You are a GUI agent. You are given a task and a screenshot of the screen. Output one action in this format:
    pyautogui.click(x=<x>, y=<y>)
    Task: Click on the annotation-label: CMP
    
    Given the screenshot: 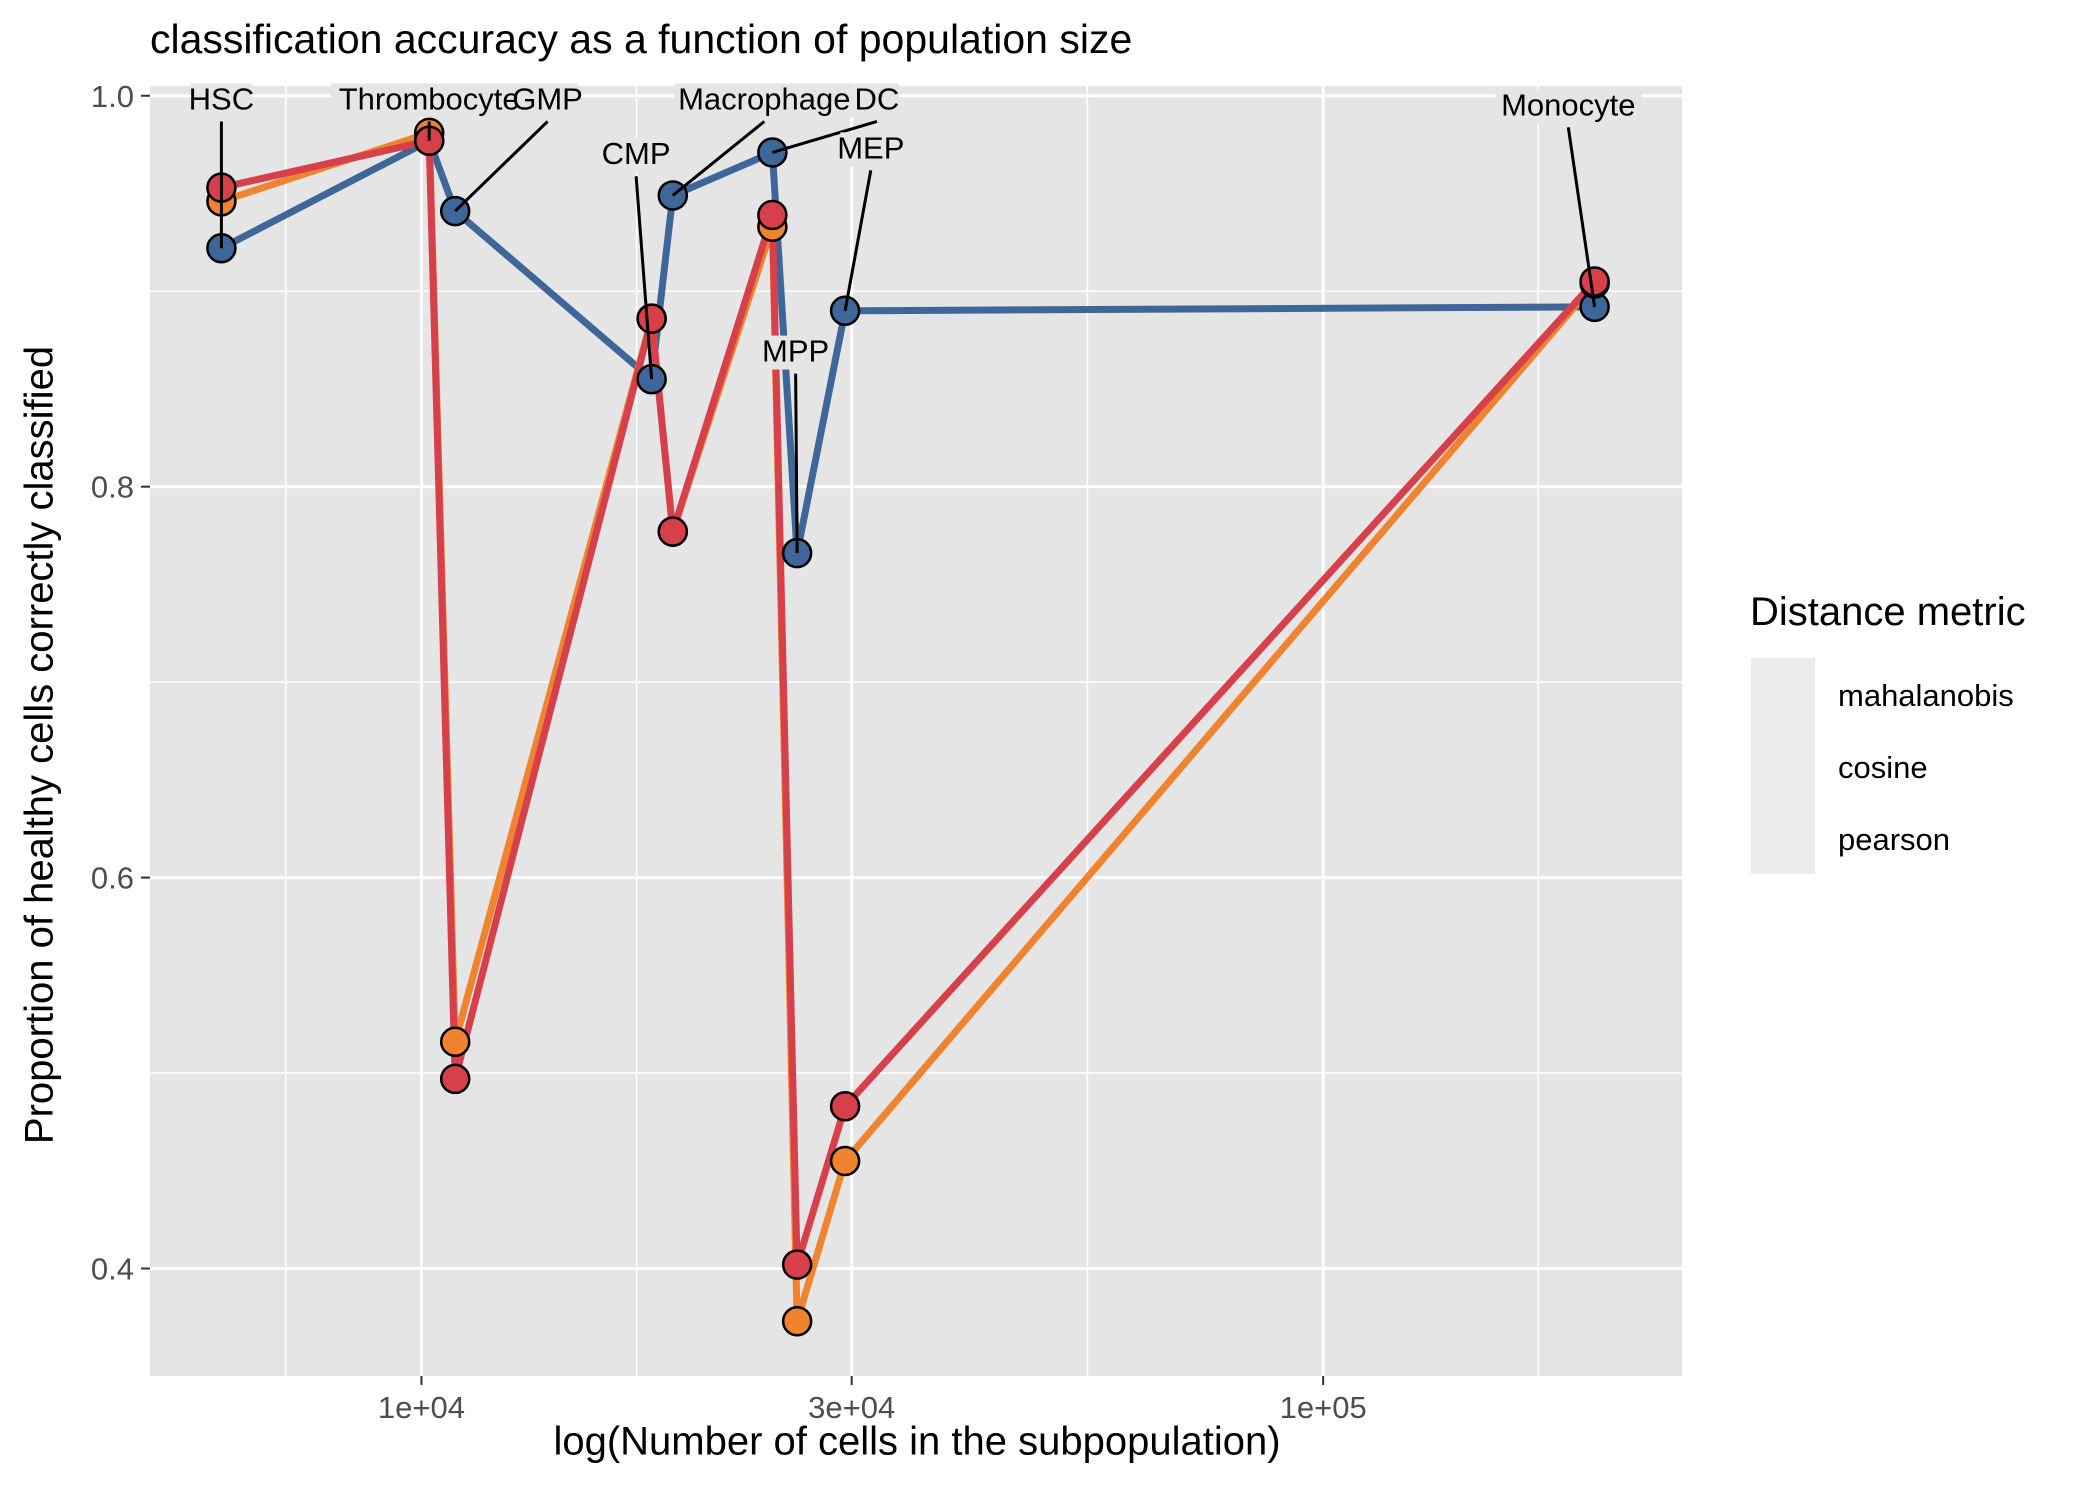 What is the action you would take?
    pyautogui.click(x=636, y=153)
    